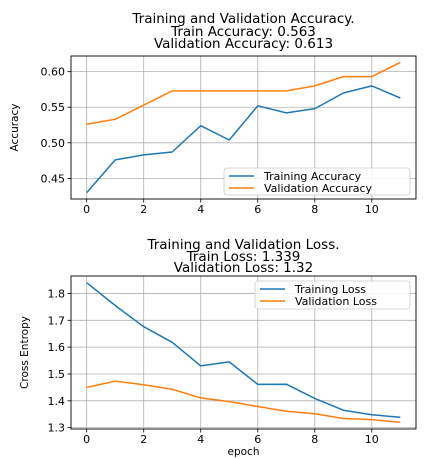 The height and width of the screenshot is (459, 427). What do you see at coordinates (57, 428) in the screenshot?
I see `y-tick-label: 1.3` at bounding box center [57, 428].